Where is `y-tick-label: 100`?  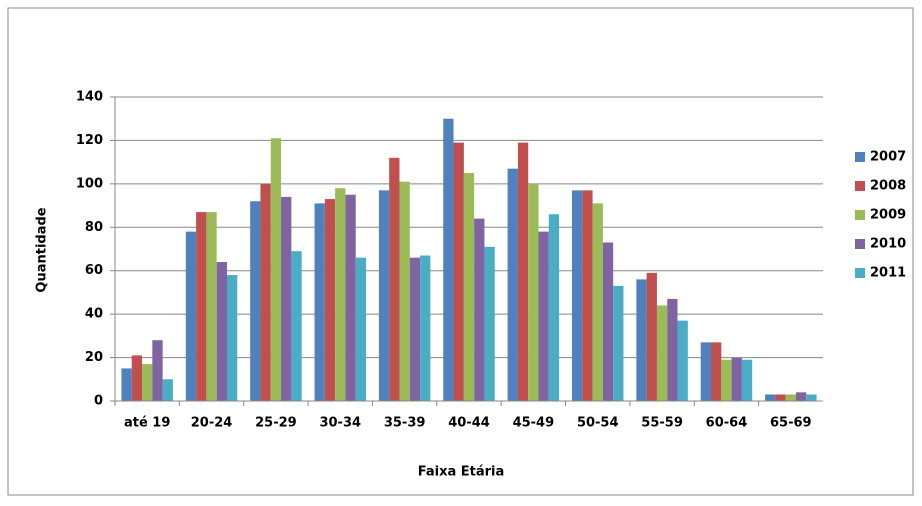
y-tick-label: 100 is located at coordinates (89, 183).